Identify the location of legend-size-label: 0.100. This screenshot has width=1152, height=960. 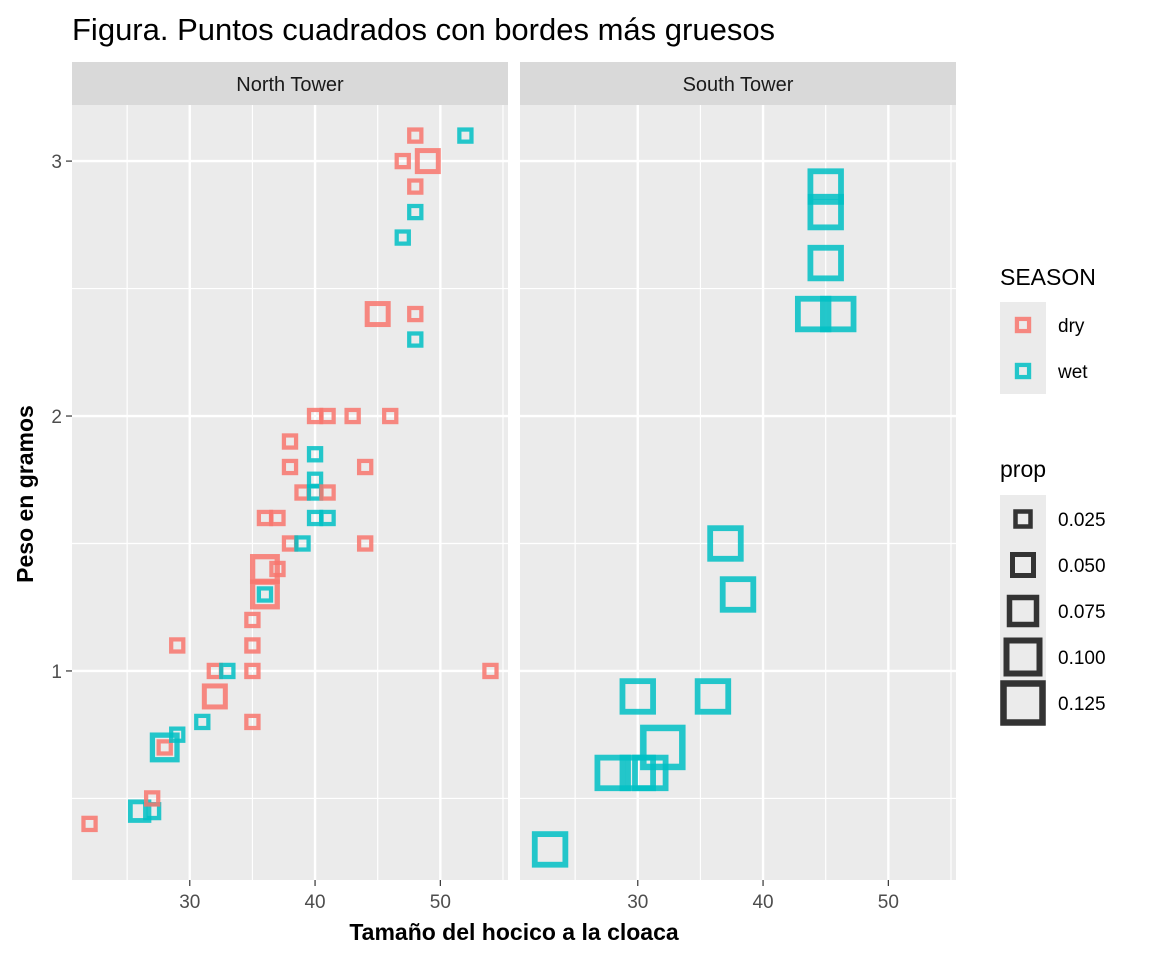
(1082, 658).